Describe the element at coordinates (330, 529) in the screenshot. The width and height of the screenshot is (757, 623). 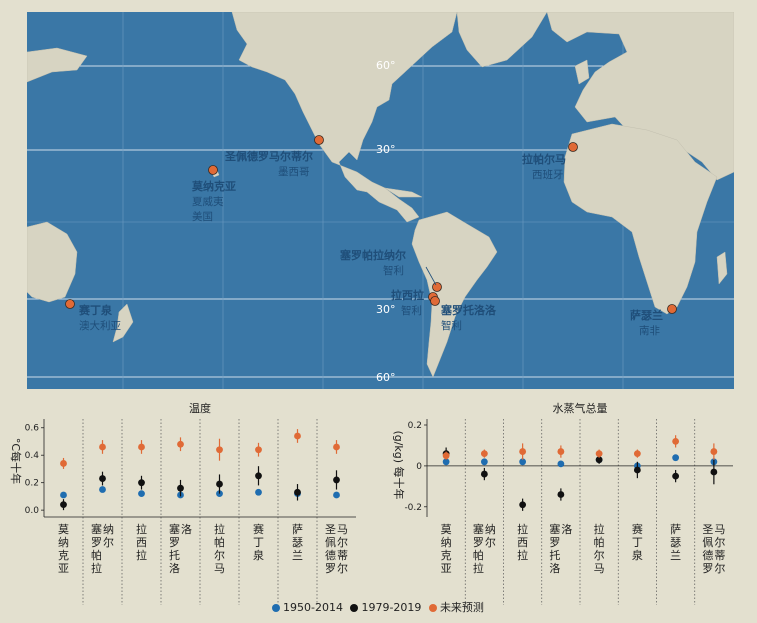
I see `category-label-char: 圣` at that location.